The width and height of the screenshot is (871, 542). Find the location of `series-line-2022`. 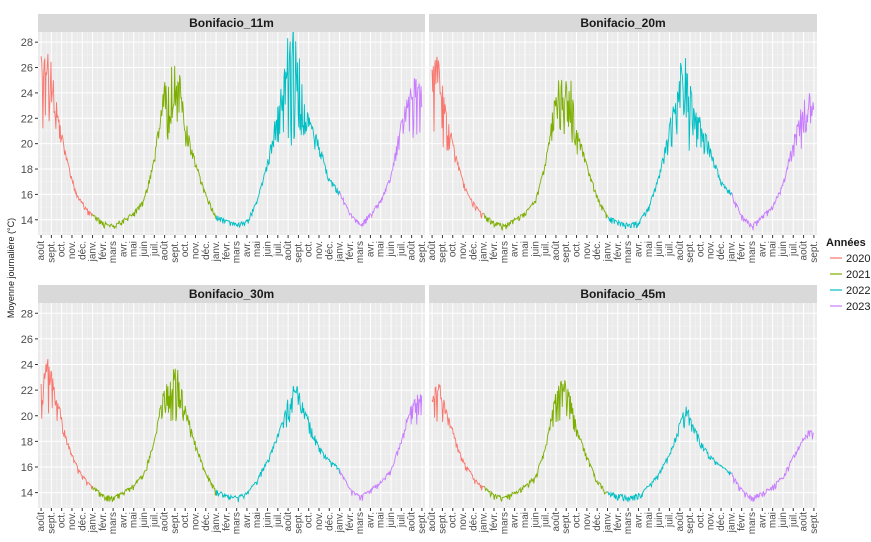

series-line-2022 is located at coordinates (669, 454).